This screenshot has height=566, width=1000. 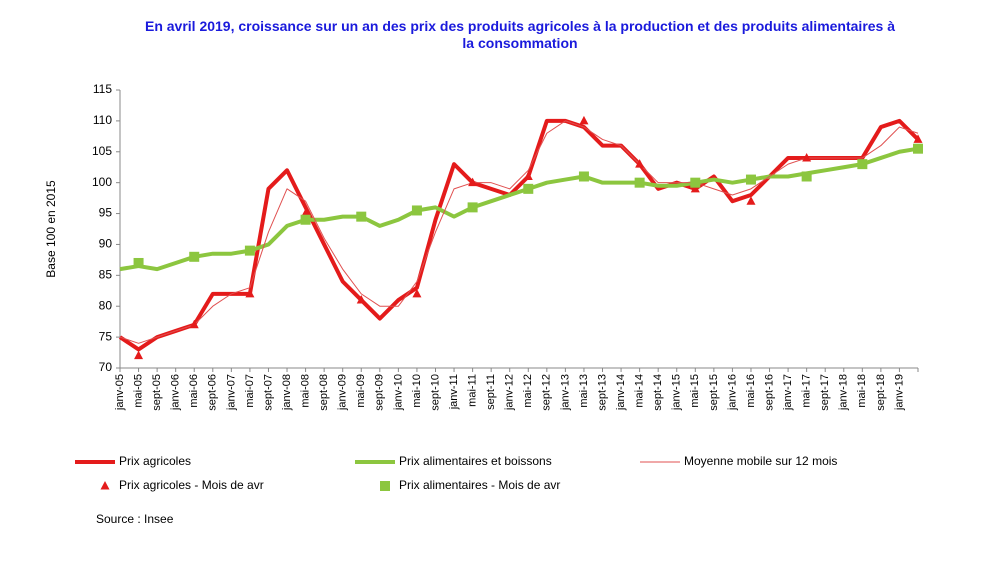 What do you see at coordinates (565, 392) in the screenshot?
I see `x-tick-label: janv-13` at bounding box center [565, 392].